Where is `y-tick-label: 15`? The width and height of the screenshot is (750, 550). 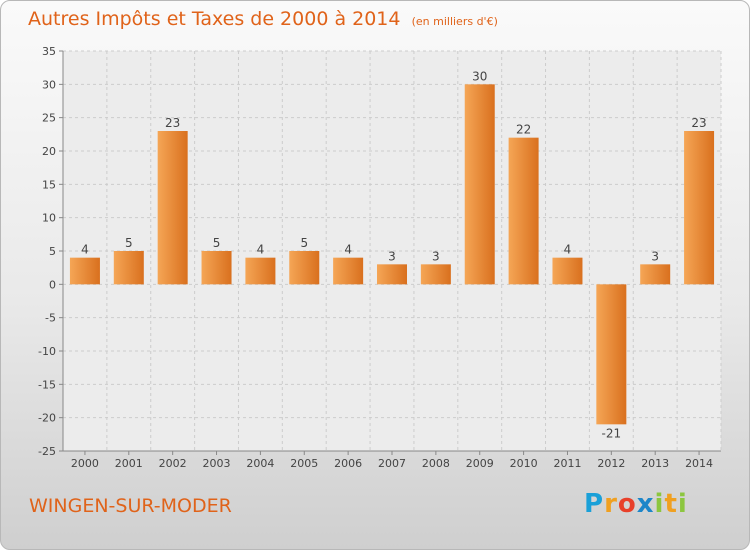 y-tick-label: 15 is located at coordinates (49, 184).